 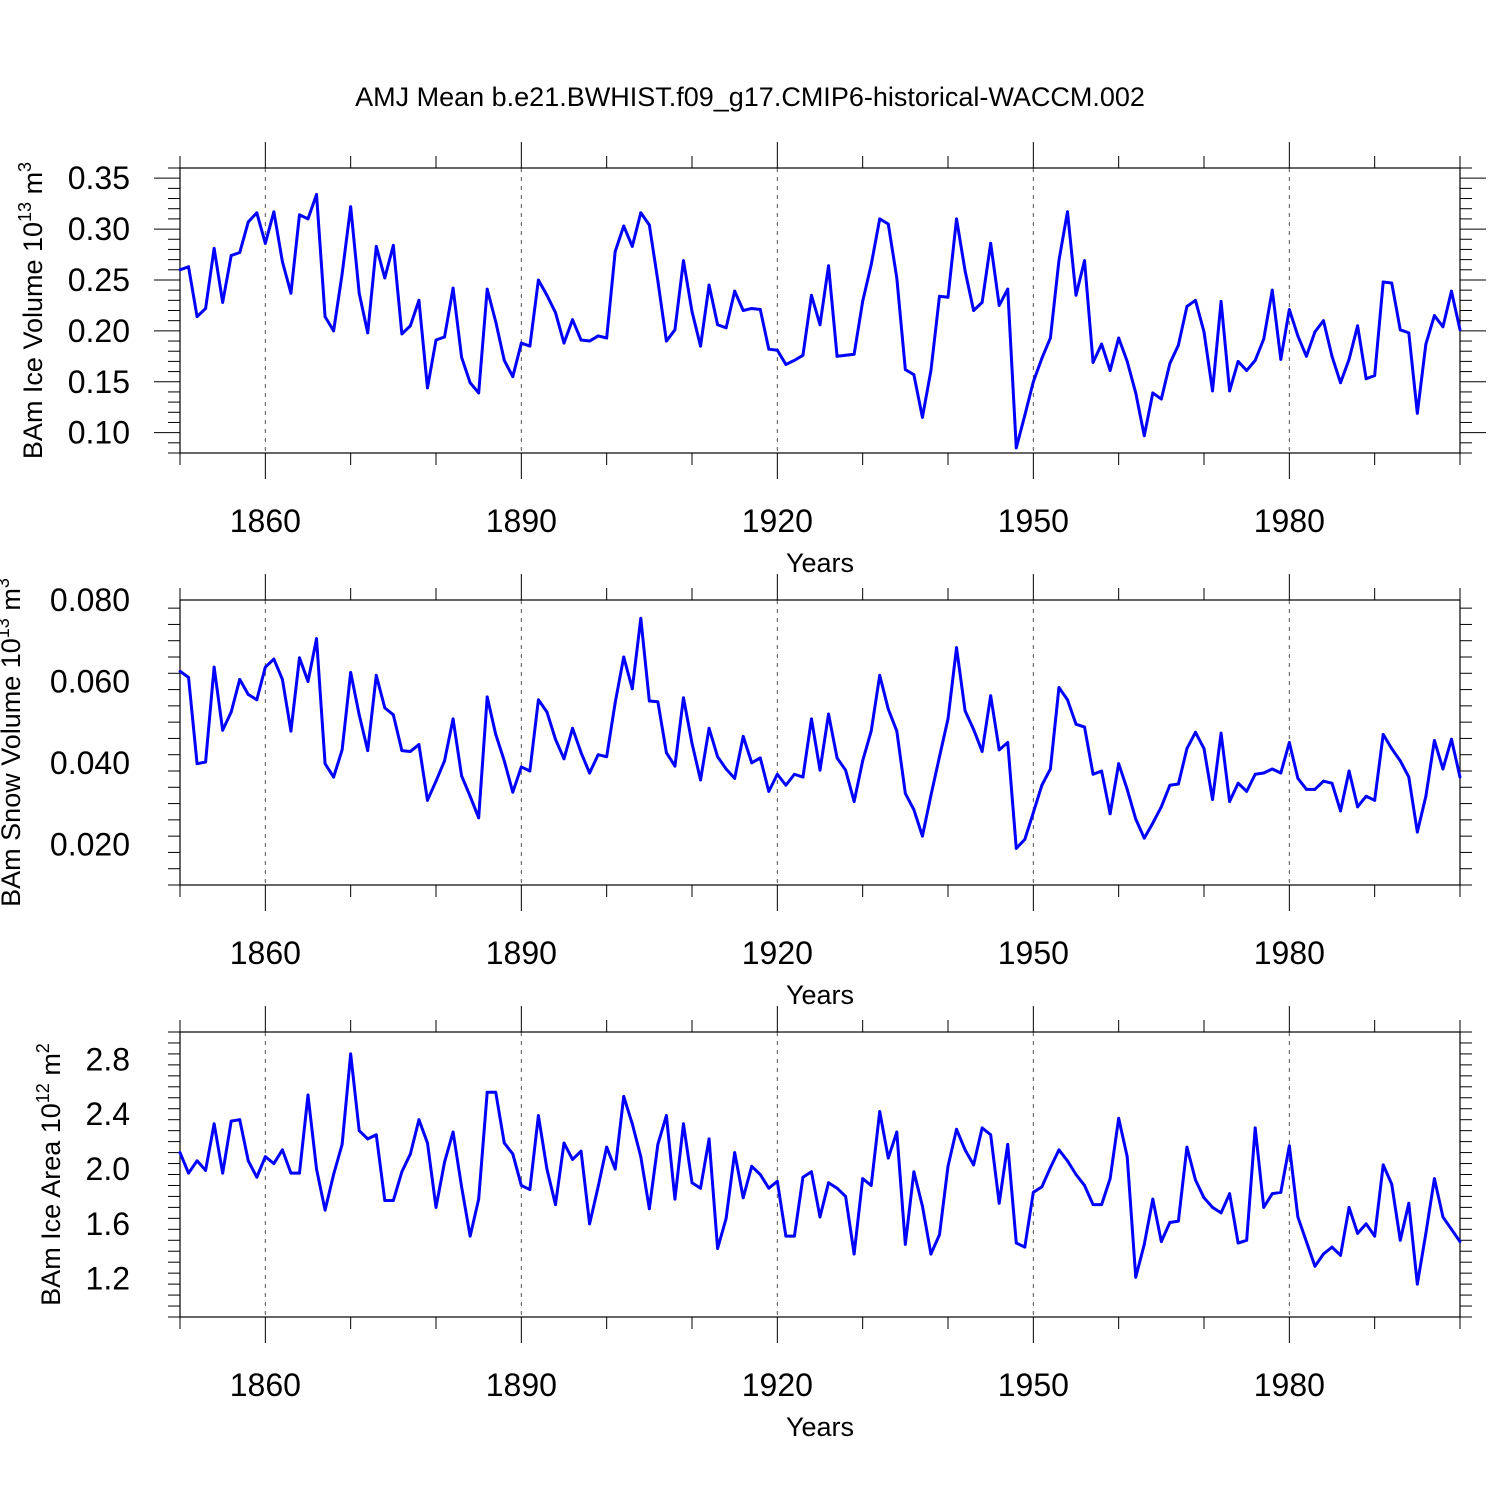 I want to click on y-axis-label-text: BAm Snow Volume 10, so click(x=13, y=772).